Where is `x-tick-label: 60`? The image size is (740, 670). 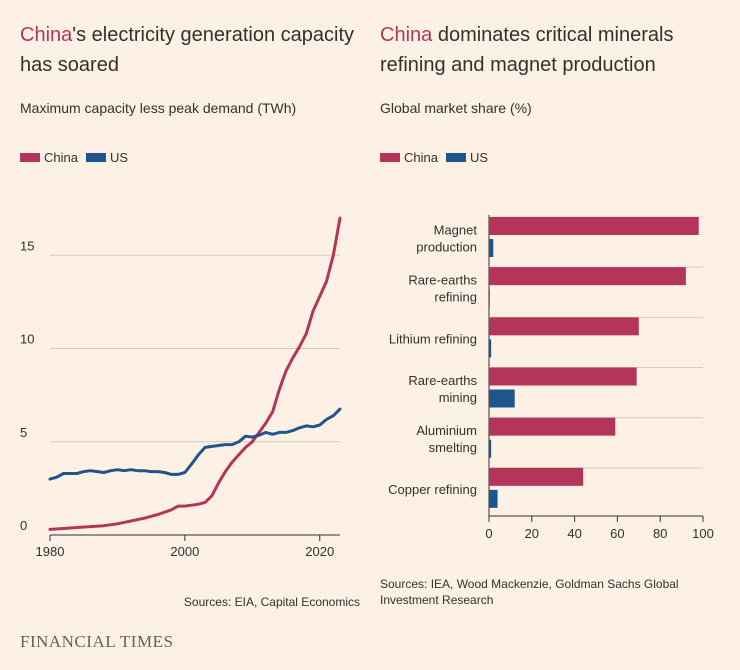
x-tick-label: 60 is located at coordinates (617, 533).